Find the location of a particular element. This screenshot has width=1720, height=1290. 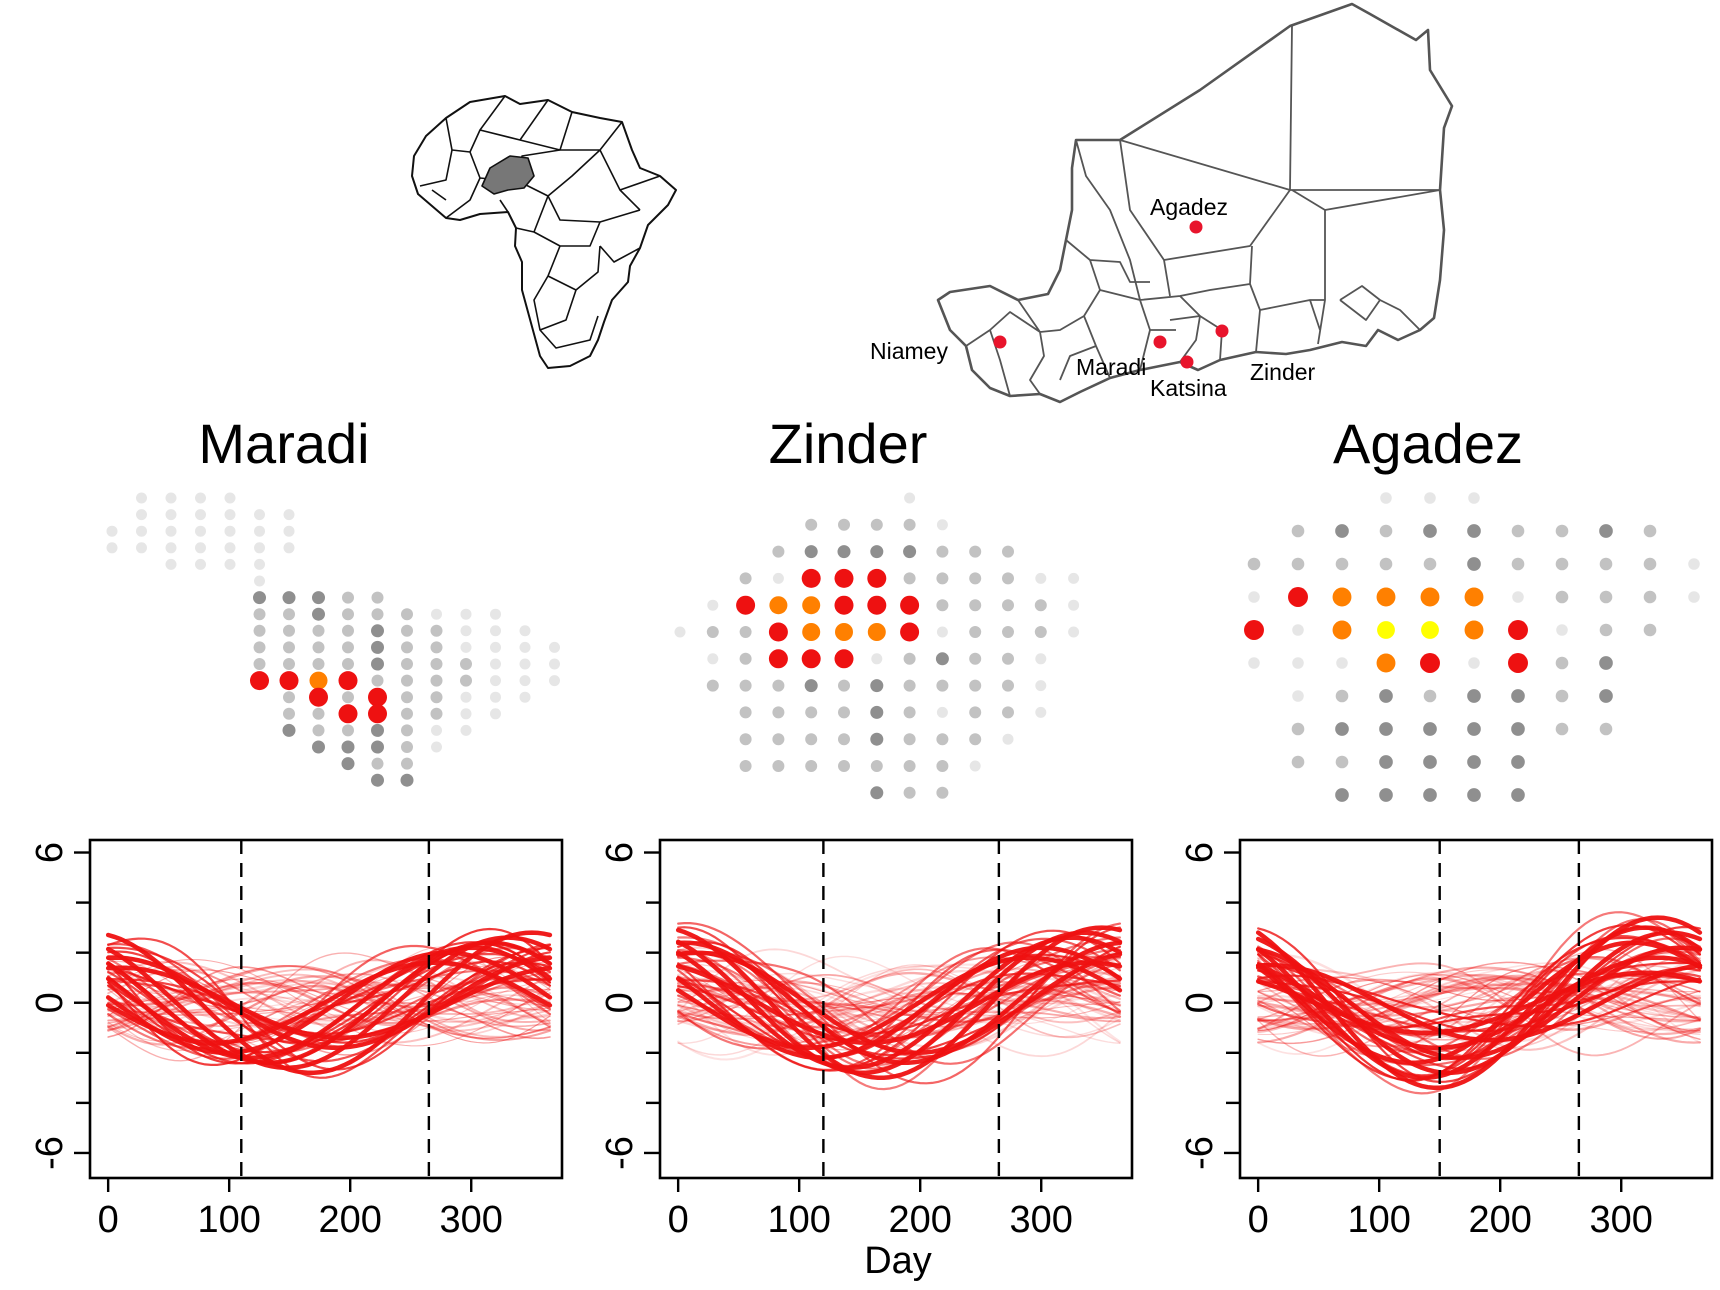

y-tick-label: 0 is located at coordinates (1200, 1002).